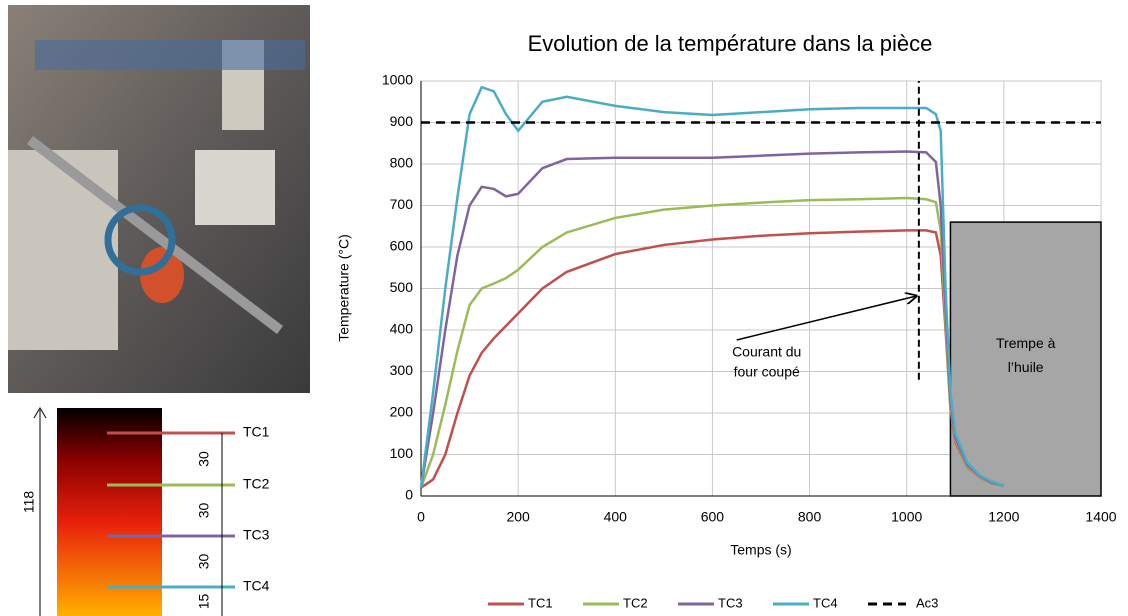  Describe the element at coordinates (402, 163) in the screenshot. I see `y-tick-label: 800` at that location.